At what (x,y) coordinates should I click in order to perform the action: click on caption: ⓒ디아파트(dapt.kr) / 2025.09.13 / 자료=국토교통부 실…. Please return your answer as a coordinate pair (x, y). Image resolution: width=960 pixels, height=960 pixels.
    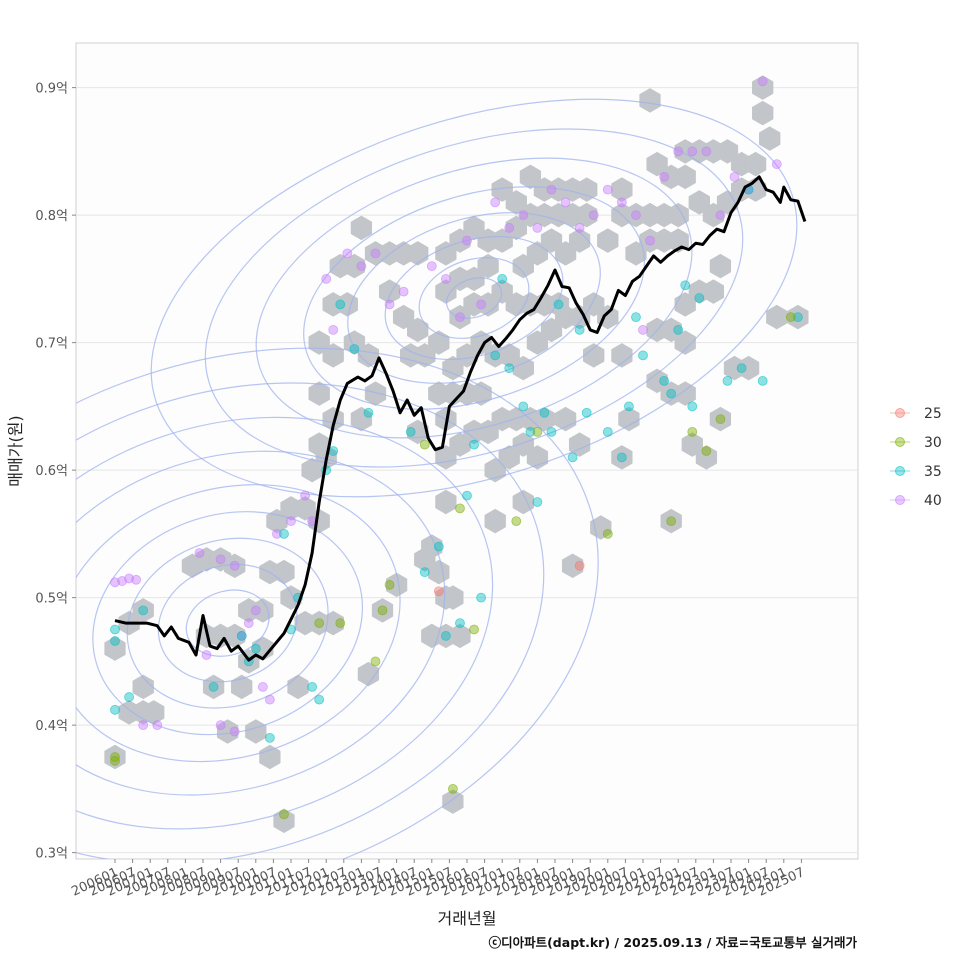
    Looking at the image, I should click on (673, 942).